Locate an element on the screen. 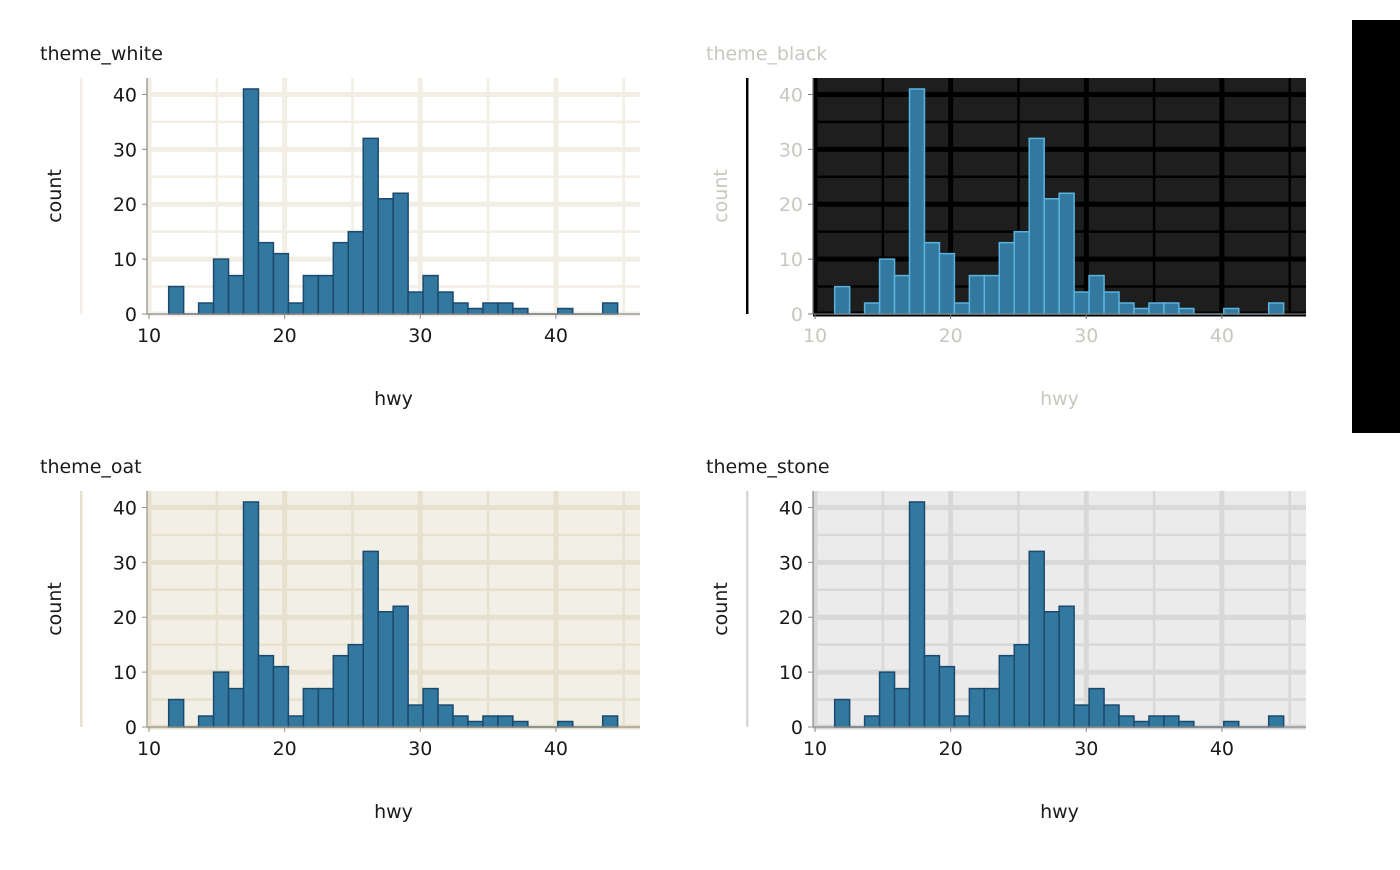 This screenshot has width=1400, height=870. panel-background is located at coordinates (1376, 226).